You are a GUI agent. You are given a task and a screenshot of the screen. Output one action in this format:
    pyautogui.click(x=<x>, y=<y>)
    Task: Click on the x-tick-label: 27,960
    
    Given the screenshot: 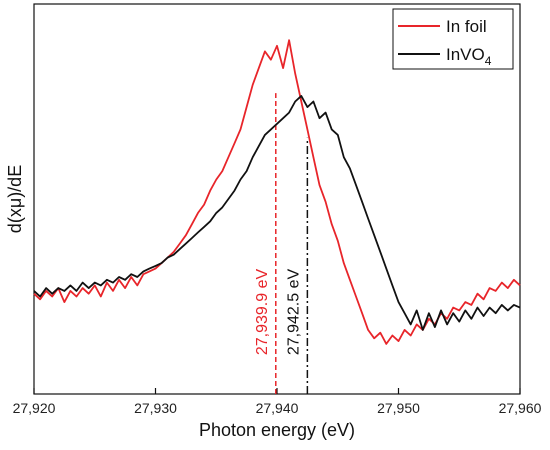 What is the action you would take?
    pyautogui.click(x=520, y=408)
    